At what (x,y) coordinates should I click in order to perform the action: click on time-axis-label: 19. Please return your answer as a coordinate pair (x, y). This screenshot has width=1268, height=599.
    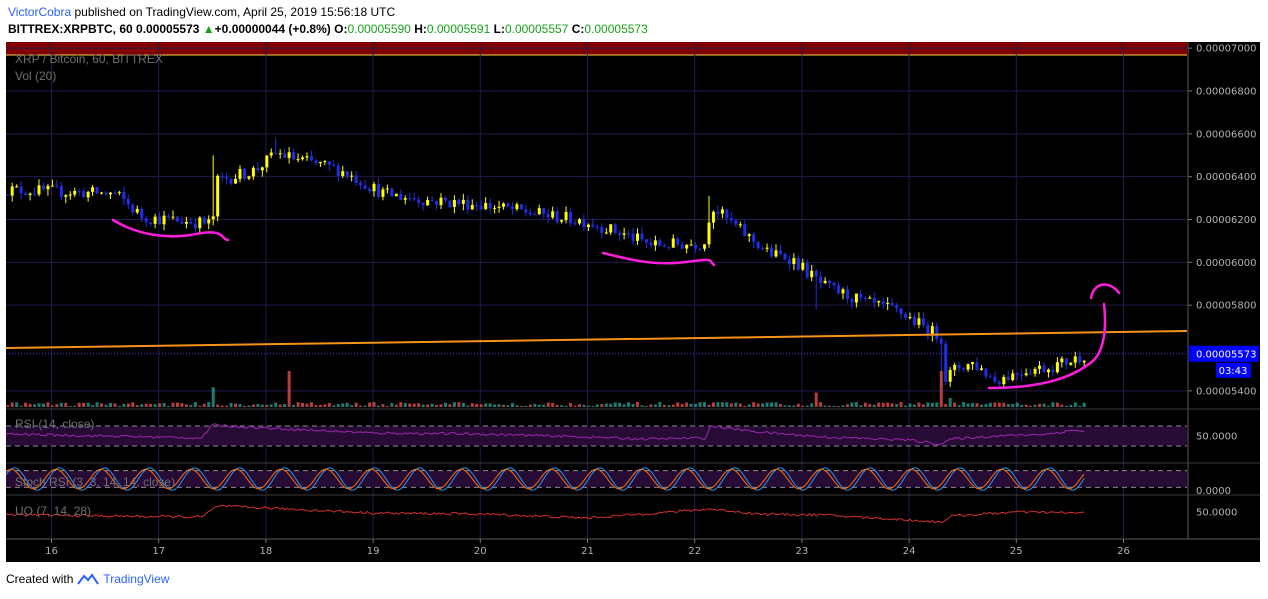
    Looking at the image, I should click on (373, 551).